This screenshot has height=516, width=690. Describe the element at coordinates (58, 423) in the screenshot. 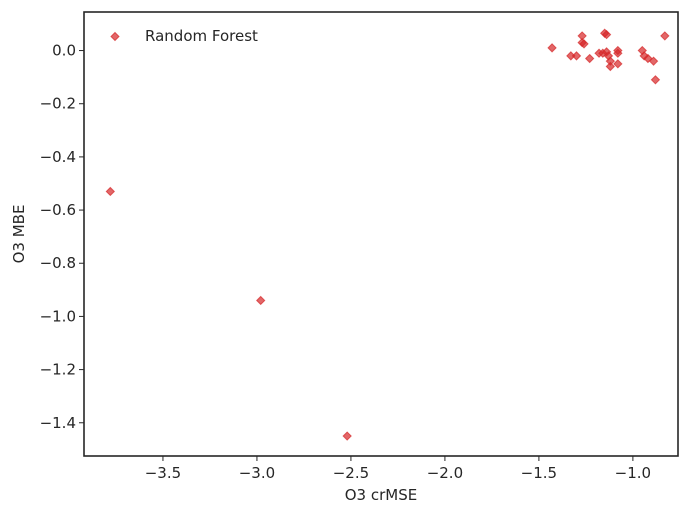

I see `y-tick-label: −1.4` at that location.